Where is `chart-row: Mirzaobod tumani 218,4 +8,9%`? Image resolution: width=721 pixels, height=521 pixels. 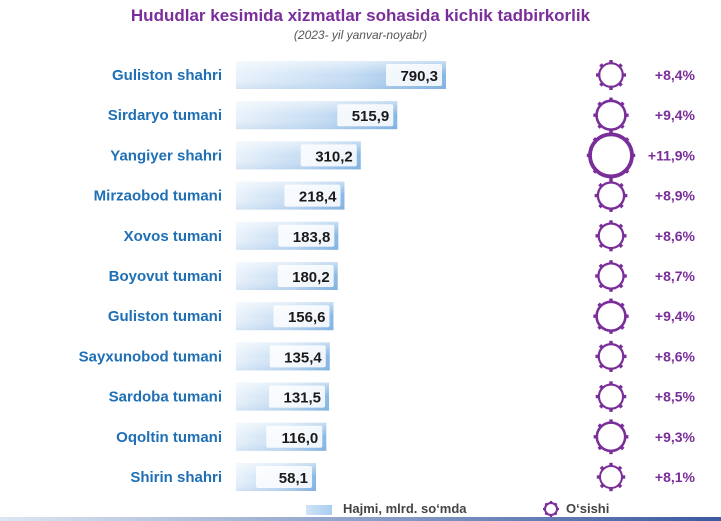 chart-row: Mirzaobod tumani 218,4 +8,9% is located at coordinates (395, 195).